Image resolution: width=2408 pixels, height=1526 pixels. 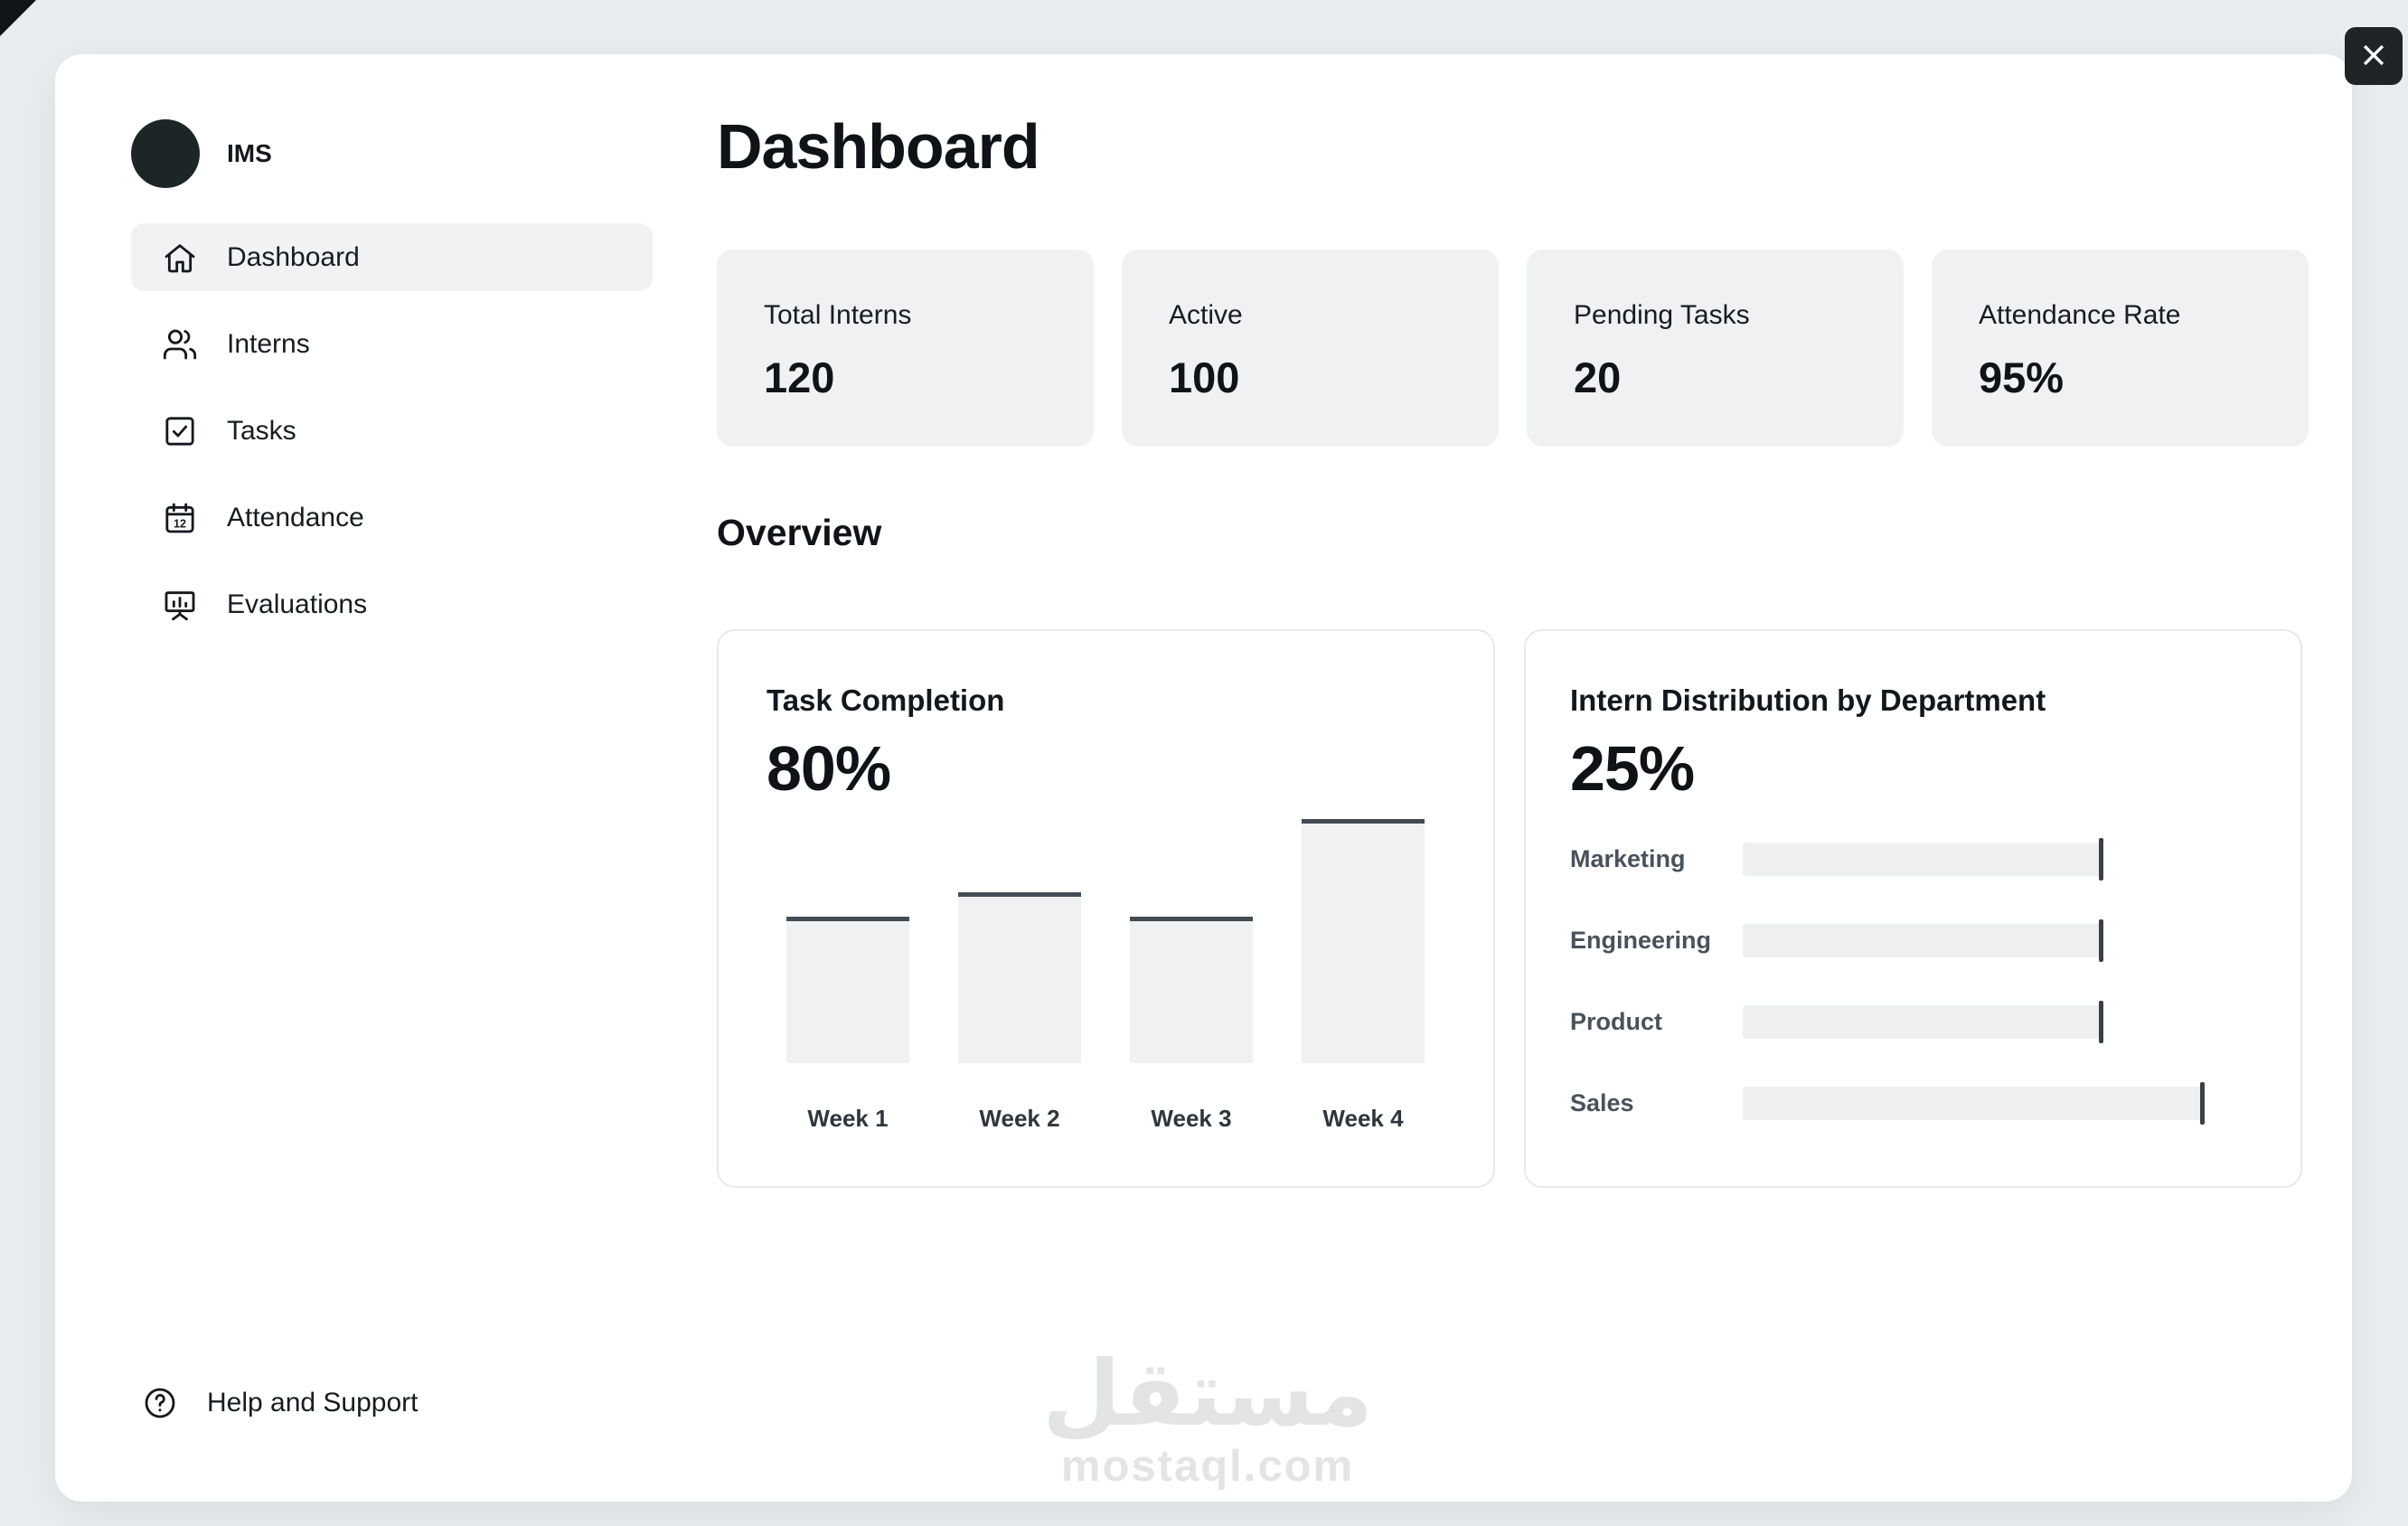 What do you see at coordinates (838, 315) in the screenshot?
I see `stat-label: Total Interns` at bounding box center [838, 315].